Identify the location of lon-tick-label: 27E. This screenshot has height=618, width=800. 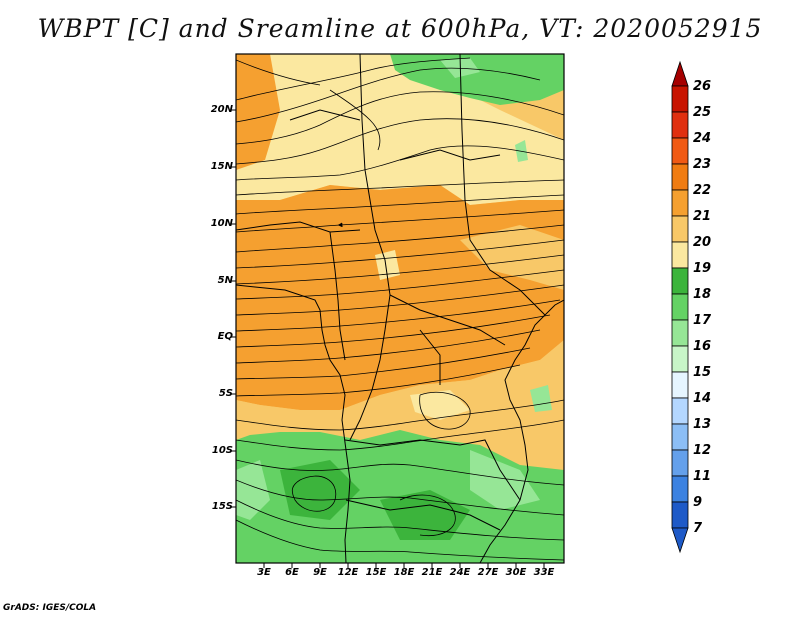
(488, 572).